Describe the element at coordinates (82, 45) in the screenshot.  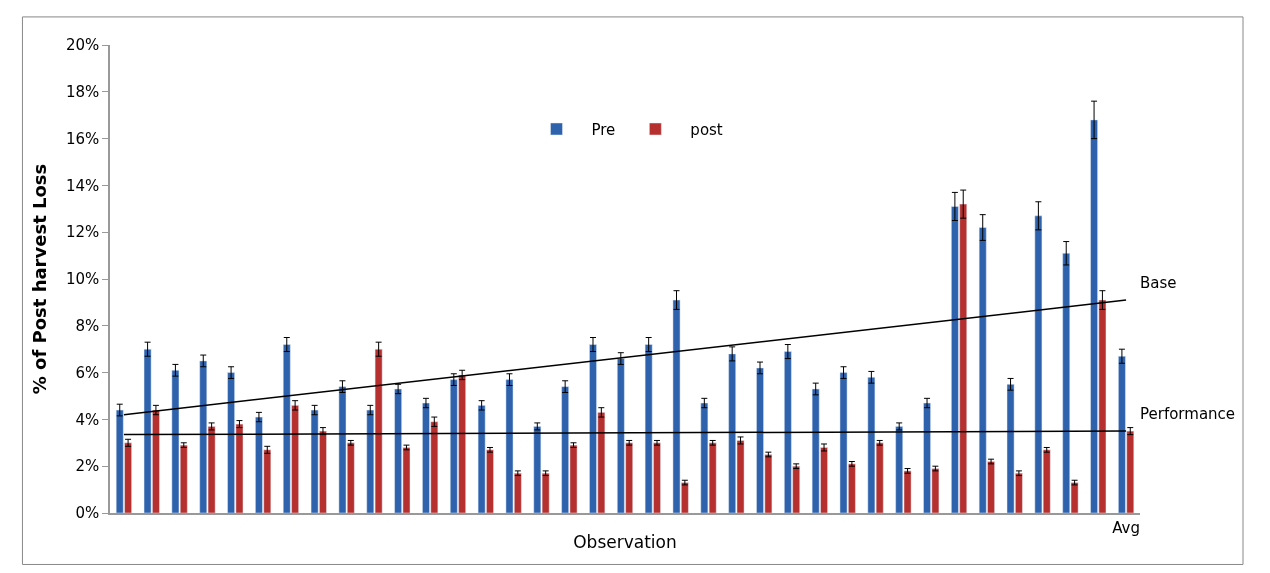
I see `y-tick-label: 20%` at that location.